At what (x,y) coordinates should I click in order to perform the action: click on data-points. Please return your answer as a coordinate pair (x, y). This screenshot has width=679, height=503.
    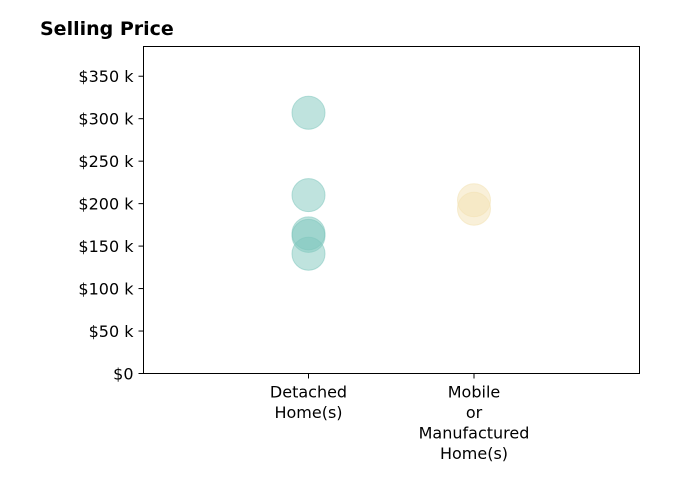
    Looking at the image, I should click on (391, 183).